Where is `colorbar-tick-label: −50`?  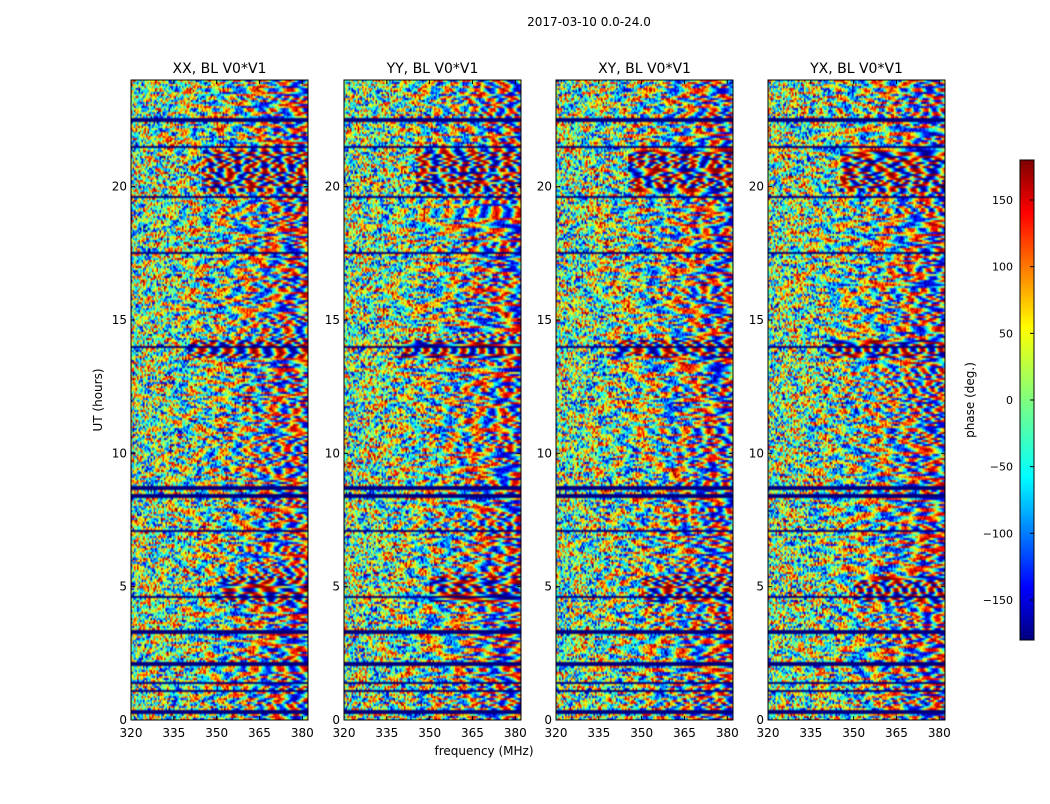 colorbar-tick-label: −50 is located at coordinates (1001, 467).